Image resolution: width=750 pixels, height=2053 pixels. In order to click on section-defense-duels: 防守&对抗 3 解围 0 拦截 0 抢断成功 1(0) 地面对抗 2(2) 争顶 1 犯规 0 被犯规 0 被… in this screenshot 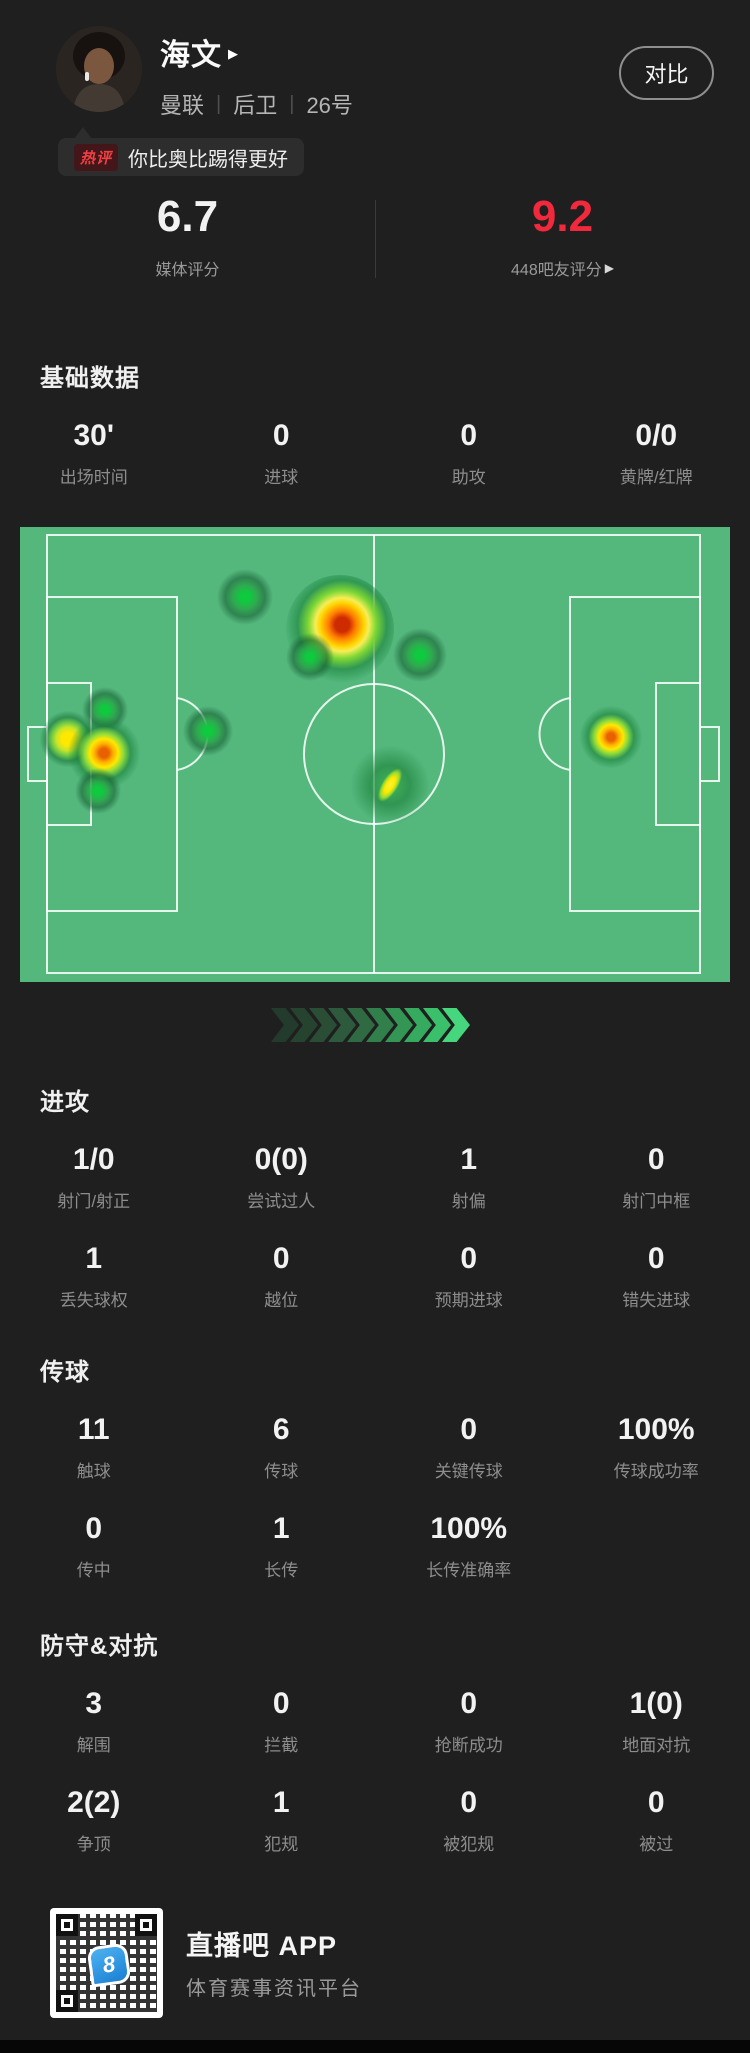, I will do `click(375, 1754)`.